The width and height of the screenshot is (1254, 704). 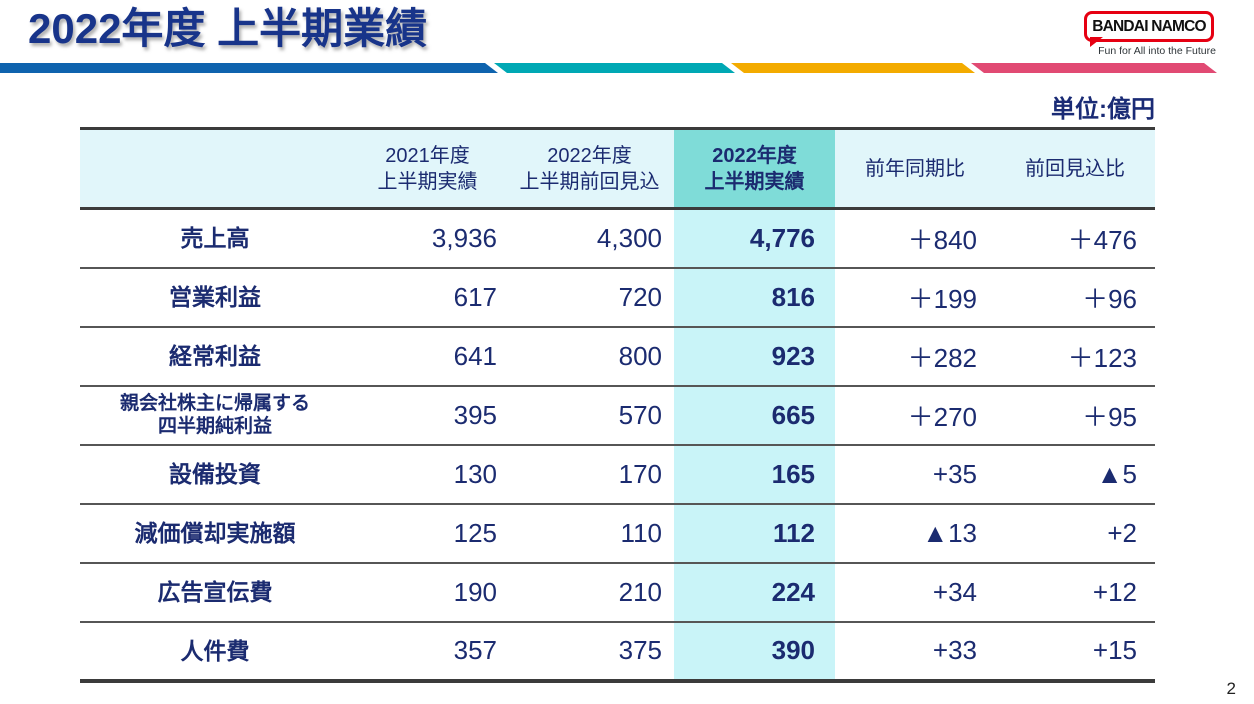 What do you see at coordinates (949, 532) in the screenshot?
I see `cell-yoy-change: ▲13` at bounding box center [949, 532].